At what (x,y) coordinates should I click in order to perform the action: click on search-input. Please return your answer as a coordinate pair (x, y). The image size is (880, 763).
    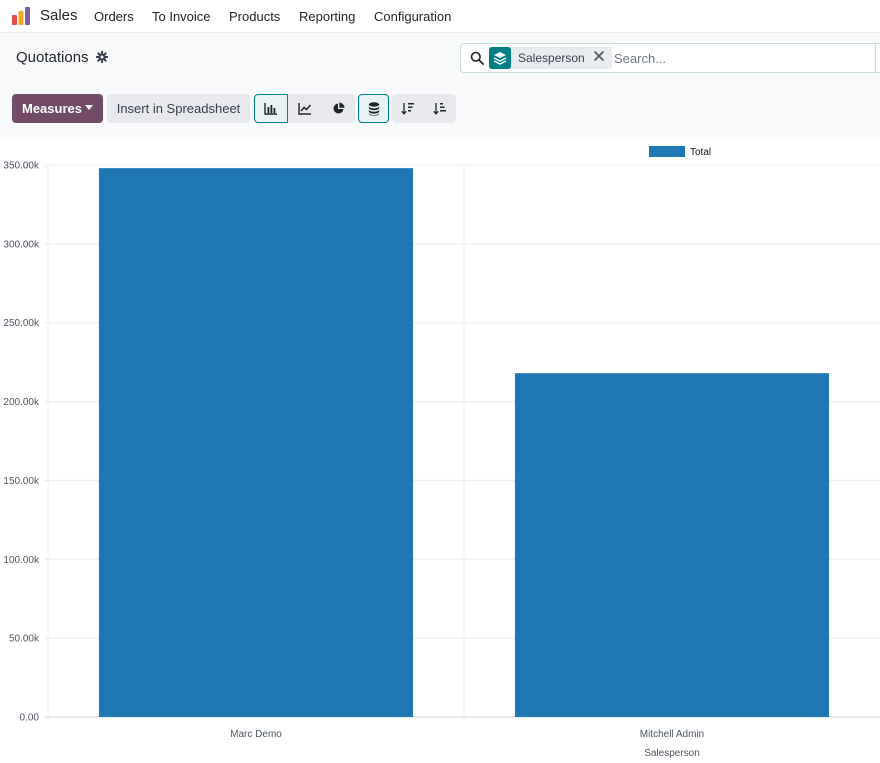
    Looking at the image, I should click on (743, 58).